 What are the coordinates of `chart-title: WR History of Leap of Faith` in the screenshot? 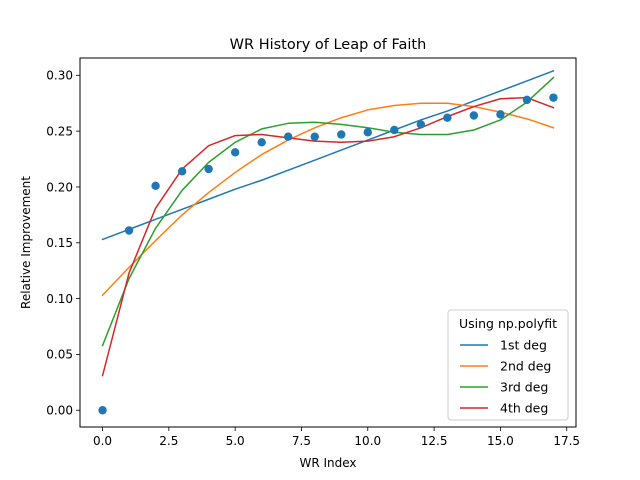 It's located at (328, 45).